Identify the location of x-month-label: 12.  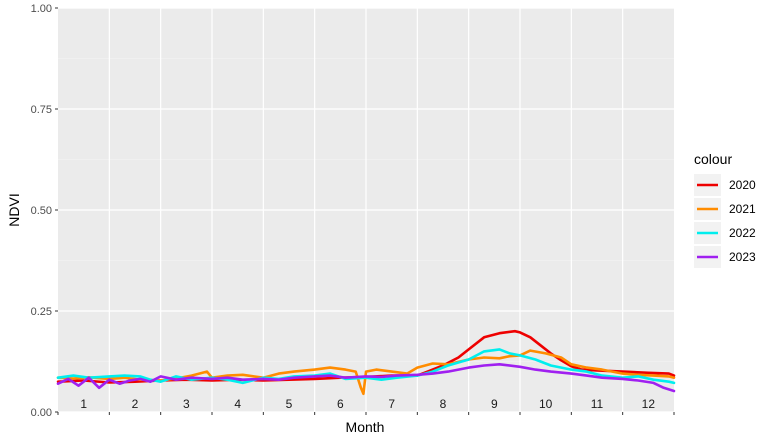
(649, 404).